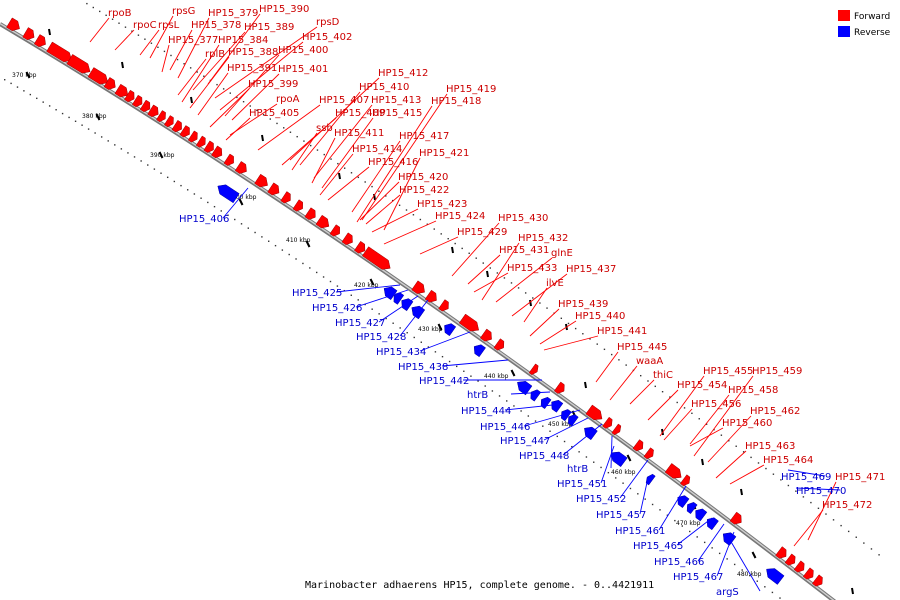 The width and height of the screenshot is (900, 600). Describe the element at coordinates (583, 304) in the screenshot. I see `forward-gene-label: HP15_439` at that location.